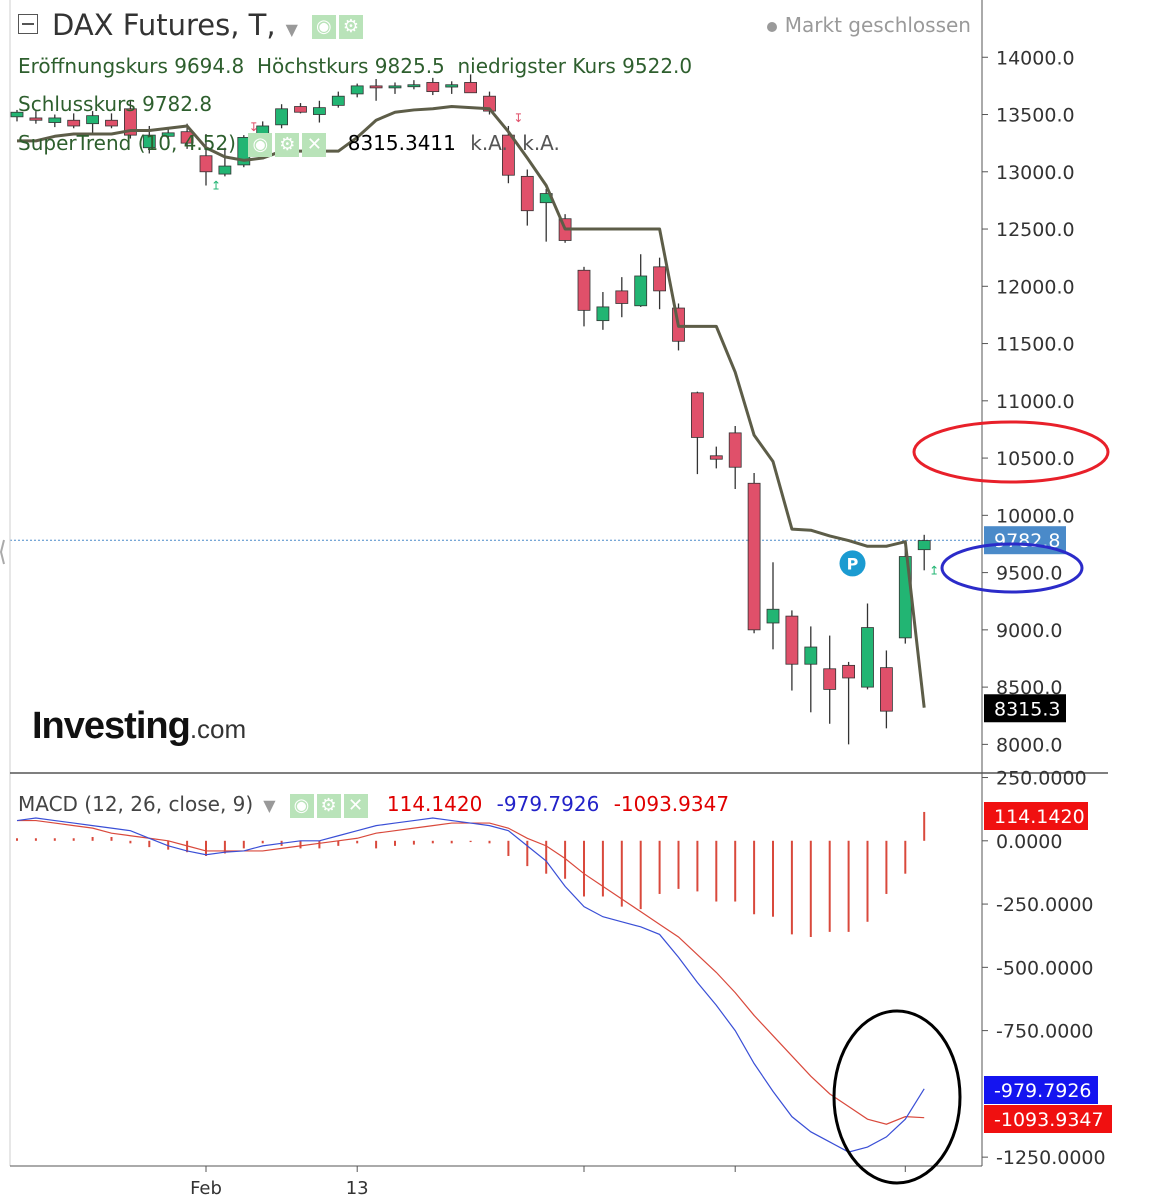 The width and height of the screenshot is (1153, 1202). What do you see at coordinates (93, 66) in the screenshot?
I see `open-label: Eröffnungskurs` at bounding box center [93, 66].